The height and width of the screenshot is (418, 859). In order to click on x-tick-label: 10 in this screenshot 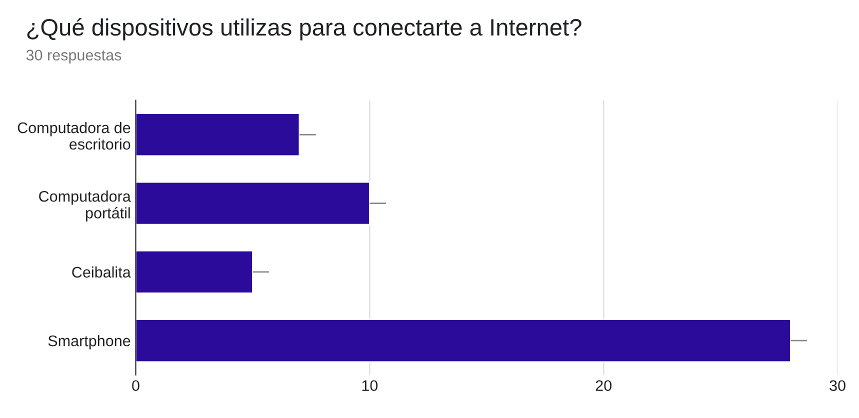, I will do `click(370, 386)`.